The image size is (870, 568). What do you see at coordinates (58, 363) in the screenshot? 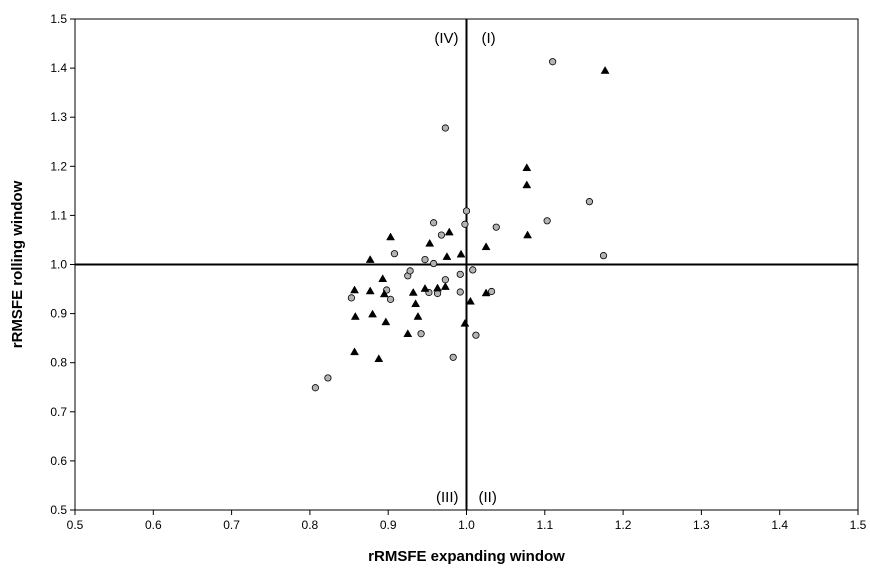
I see `y-tick-label: 0.8` at bounding box center [58, 363].